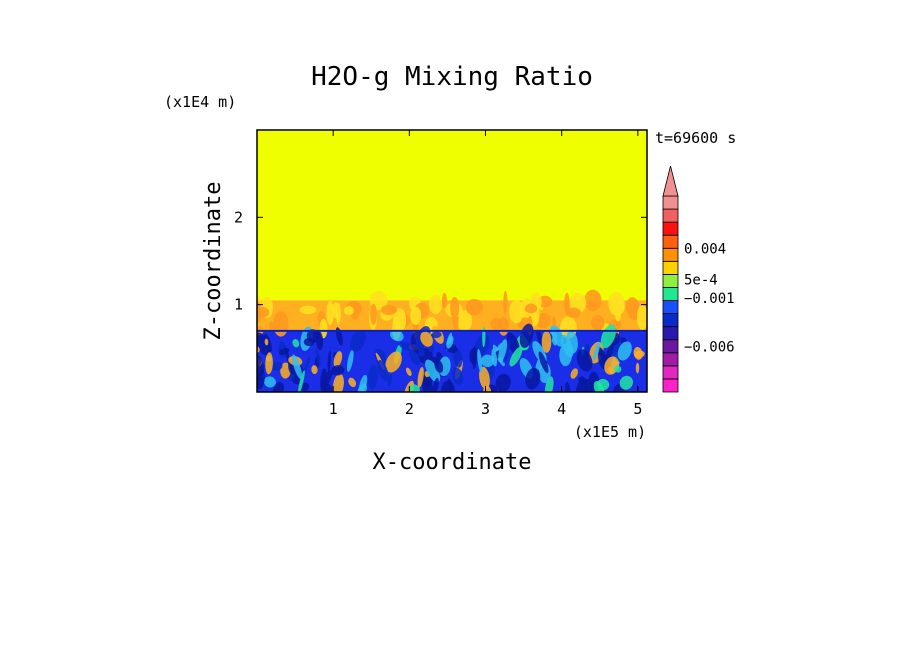 This screenshot has height=654, width=904. I want to click on colorbar-label: −0.006, so click(709, 347).